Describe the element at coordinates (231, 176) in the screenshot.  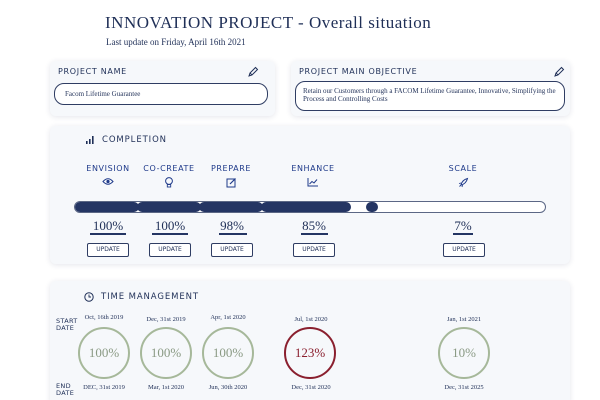
I see `phase-prepare: PREPARE` at that location.